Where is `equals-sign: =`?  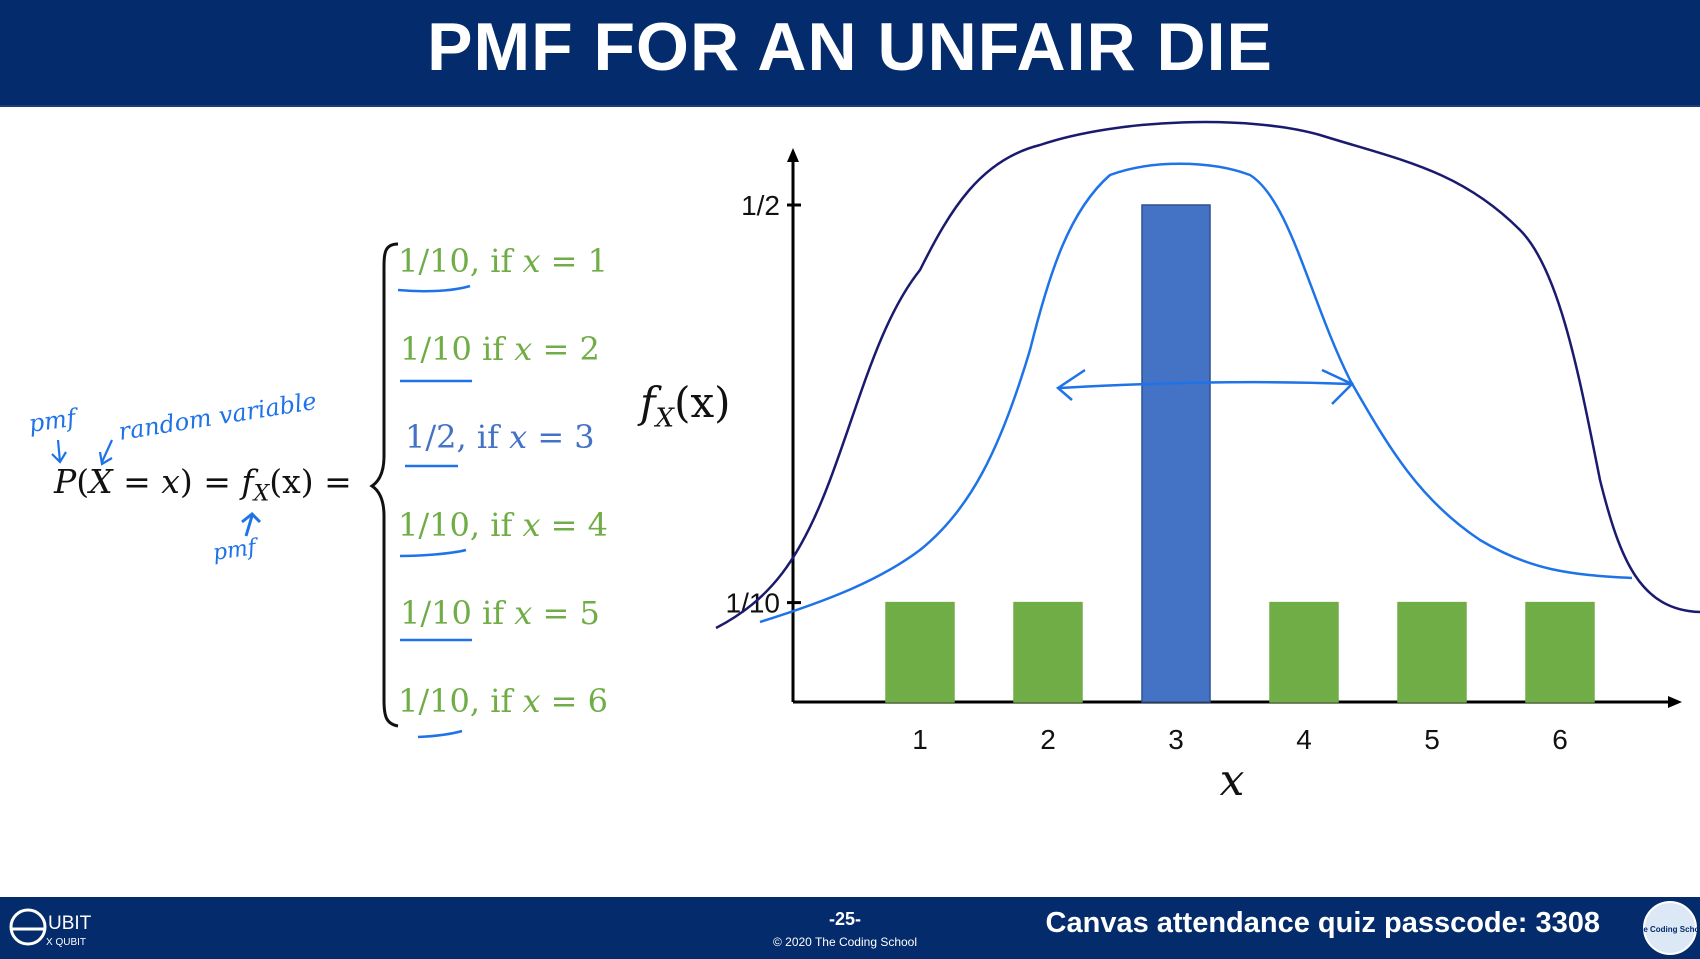 equals-sign: = is located at coordinates (137, 481).